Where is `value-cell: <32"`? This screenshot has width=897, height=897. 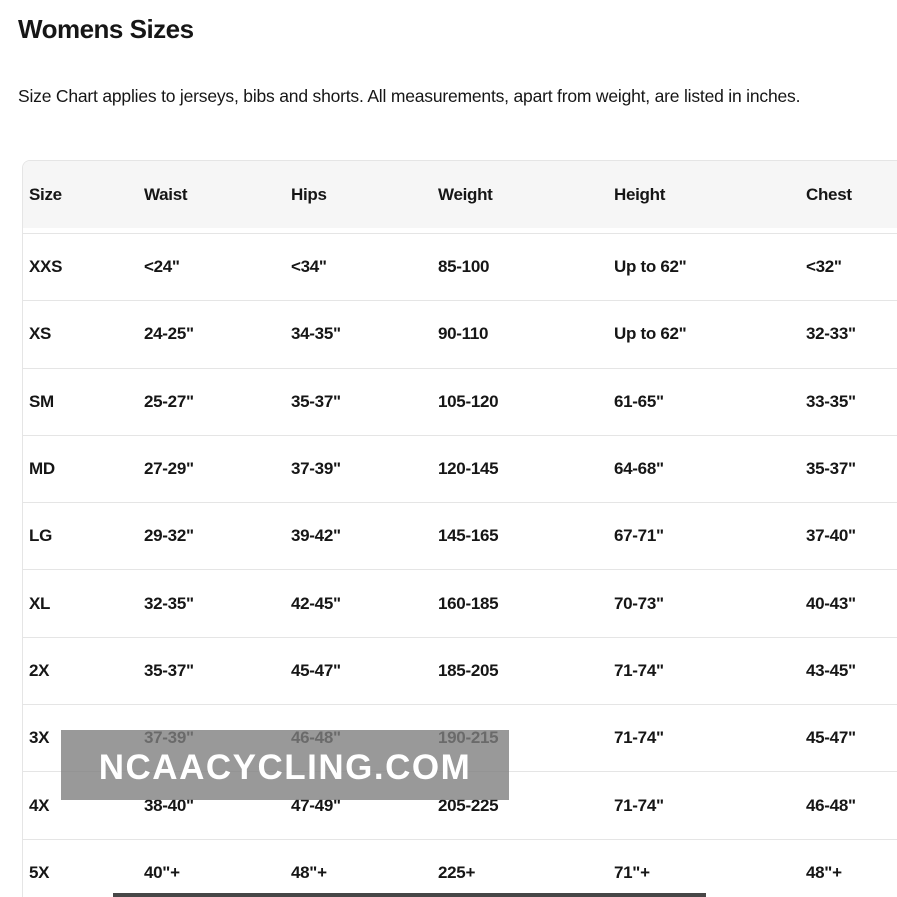
value-cell: <32" is located at coordinates (824, 267).